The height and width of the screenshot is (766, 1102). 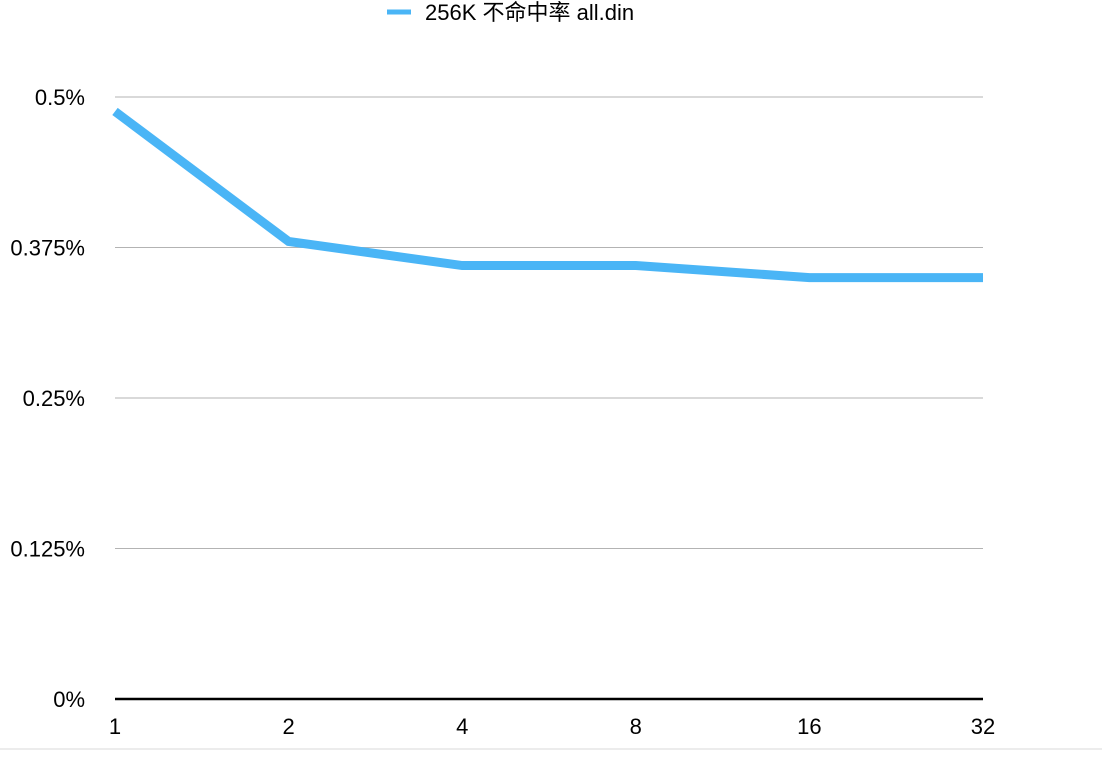 What do you see at coordinates (115, 726) in the screenshot?
I see `x-tick-label: 1` at bounding box center [115, 726].